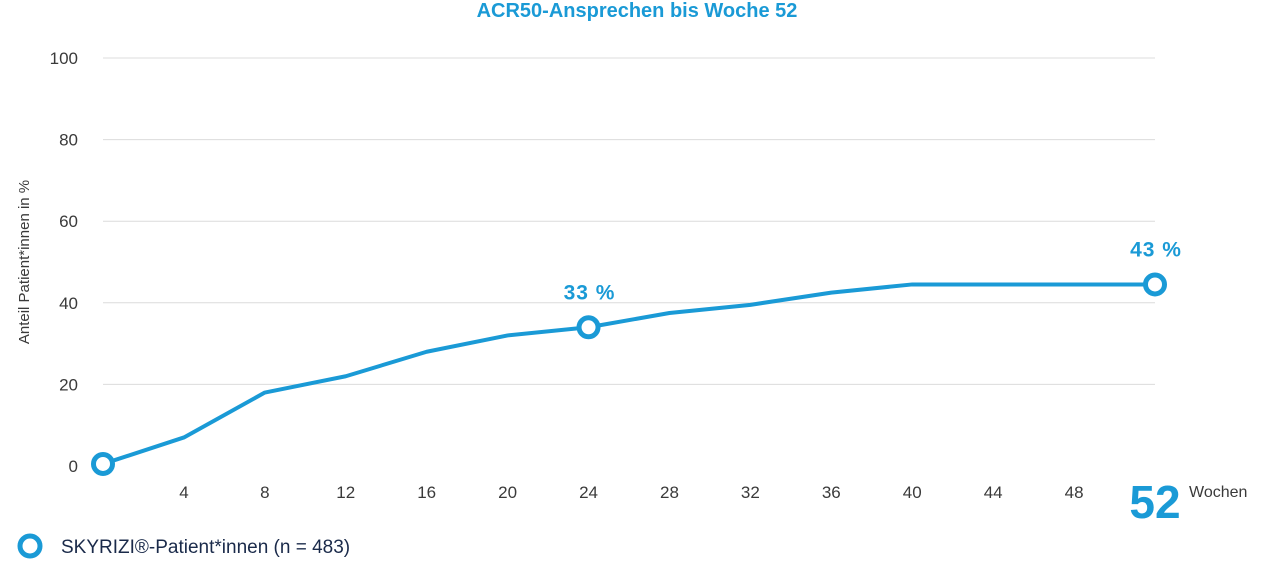 The height and width of the screenshot is (576, 1280). Describe the element at coordinates (912, 492) in the screenshot. I see `x-tick-label: 40` at that location.